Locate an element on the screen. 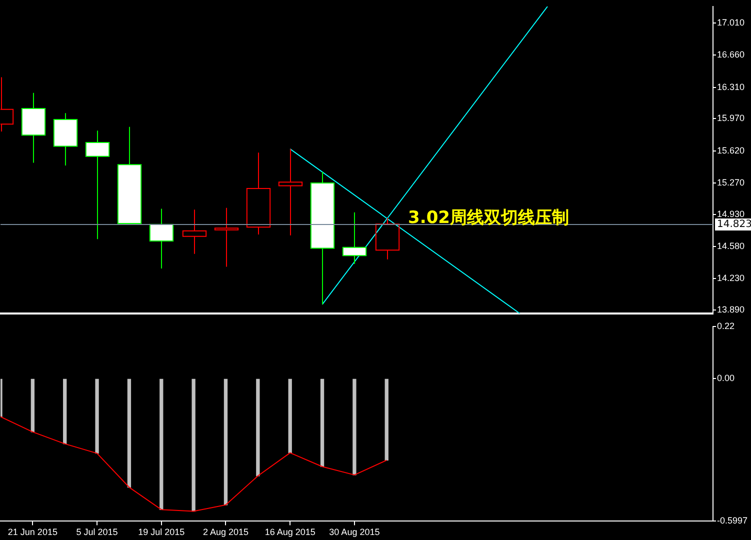 The image size is (751, 540). x-tick-label: 16 Aug 2015 is located at coordinates (290, 532).